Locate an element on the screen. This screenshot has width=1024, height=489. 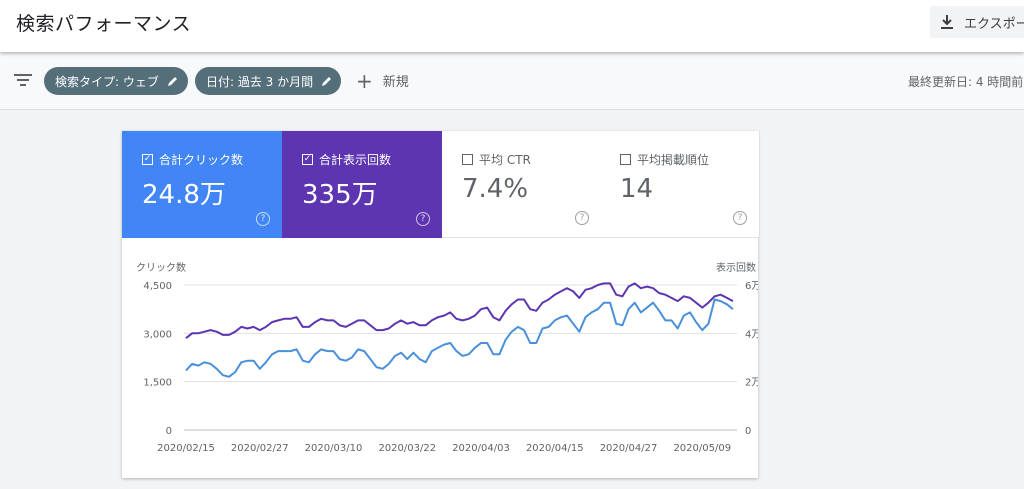
new-filter-label: 新規 is located at coordinates (395, 82).